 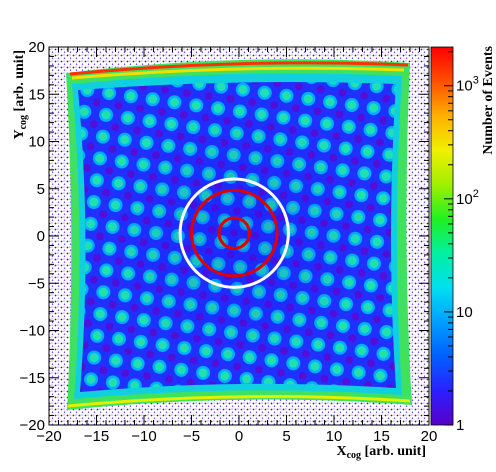 What do you see at coordinates (48, 436) in the screenshot?
I see `x-tick-label: −20` at bounding box center [48, 436].